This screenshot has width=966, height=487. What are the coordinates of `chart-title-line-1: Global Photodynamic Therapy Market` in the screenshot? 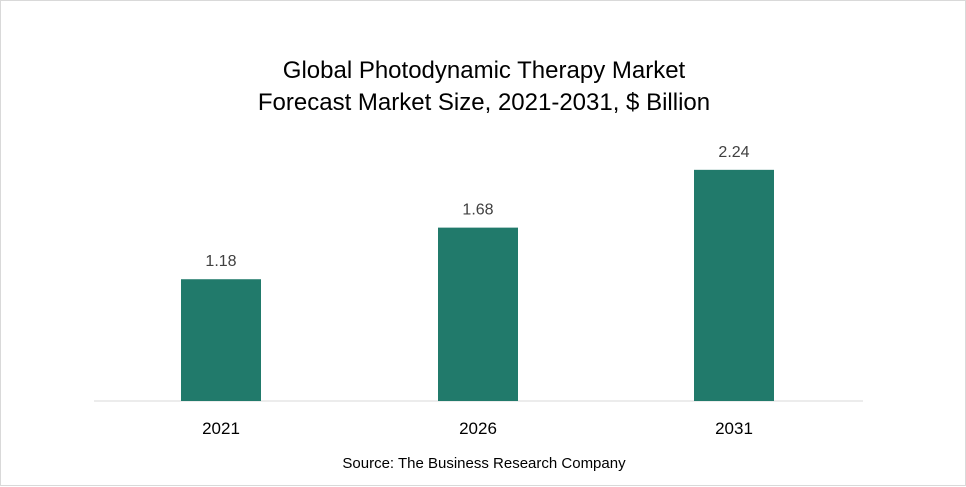 It's located at (484, 70).